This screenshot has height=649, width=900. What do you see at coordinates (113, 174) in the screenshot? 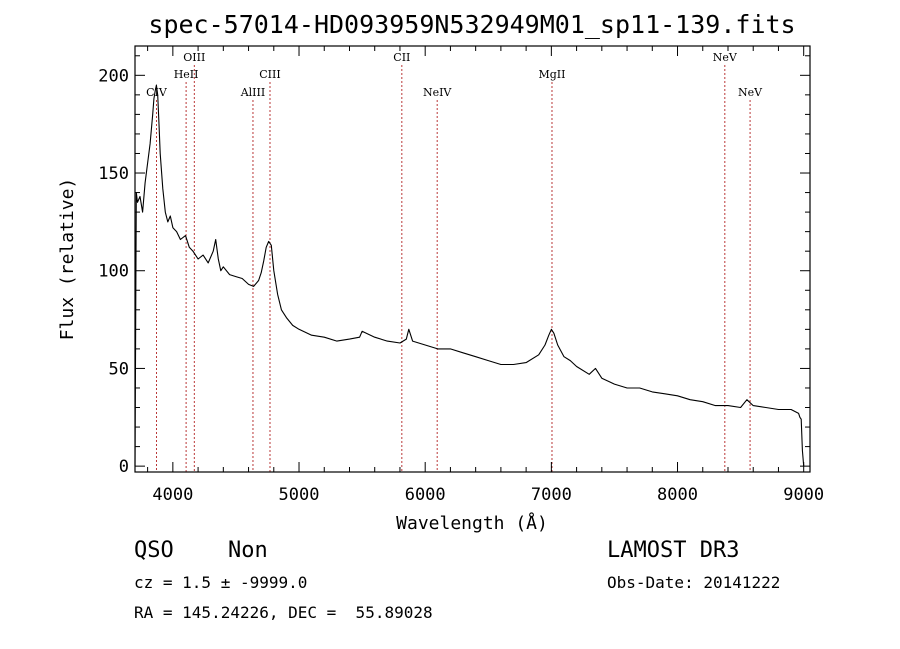
I see `y-tick-label: 150` at bounding box center [113, 174].